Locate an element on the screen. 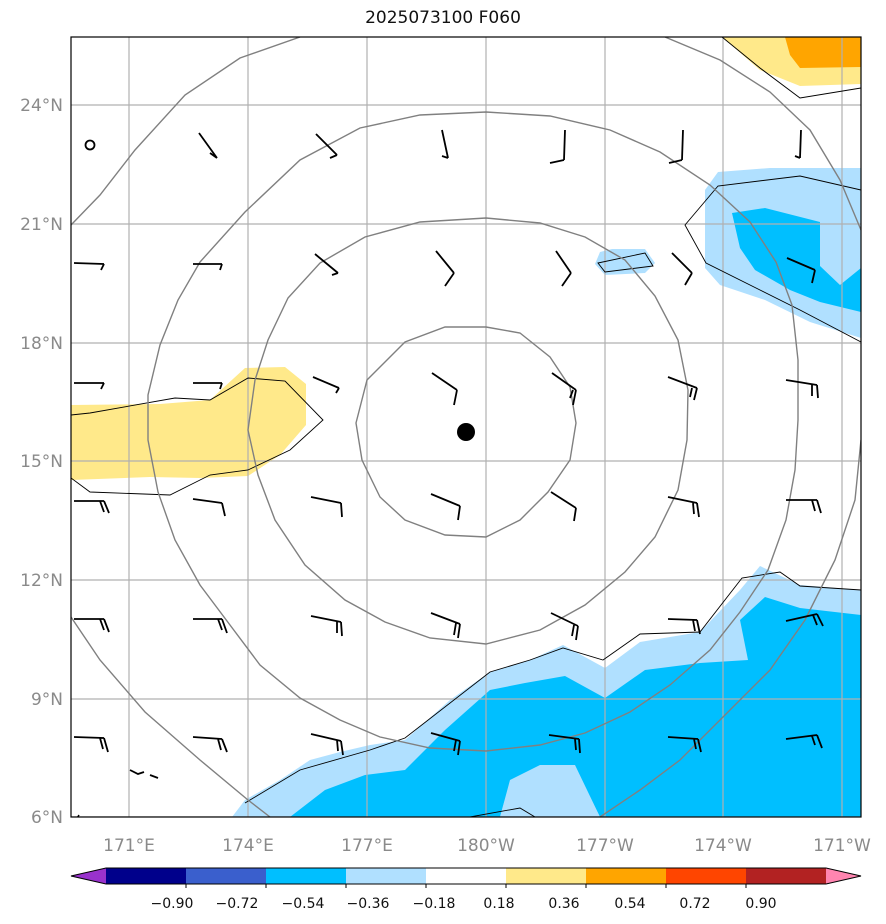 This screenshot has width=886, height=924. colorbar-segments is located at coordinates (466, 876).